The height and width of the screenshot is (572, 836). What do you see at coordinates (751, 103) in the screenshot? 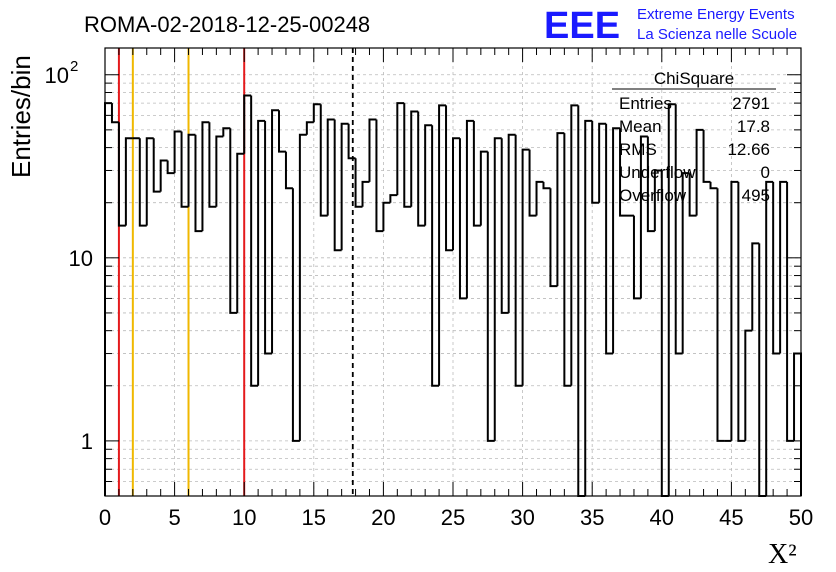
I see `stats-value-entries: 2791` at bounding box center [751, 103].